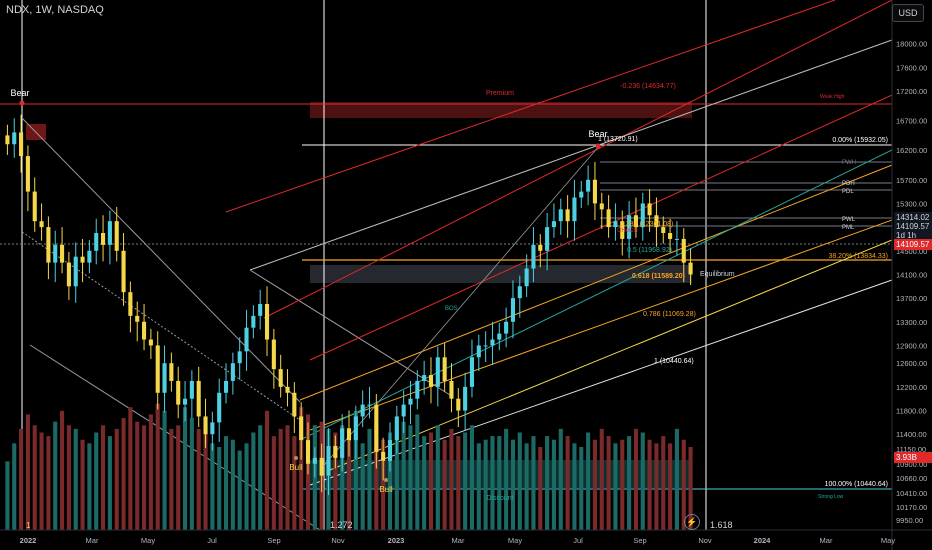 Image resolution: width=932 pixels, height=550 pixels. Describe the element at coordinates (446, 540) in the screenshot. I see `time-axis` at that location.